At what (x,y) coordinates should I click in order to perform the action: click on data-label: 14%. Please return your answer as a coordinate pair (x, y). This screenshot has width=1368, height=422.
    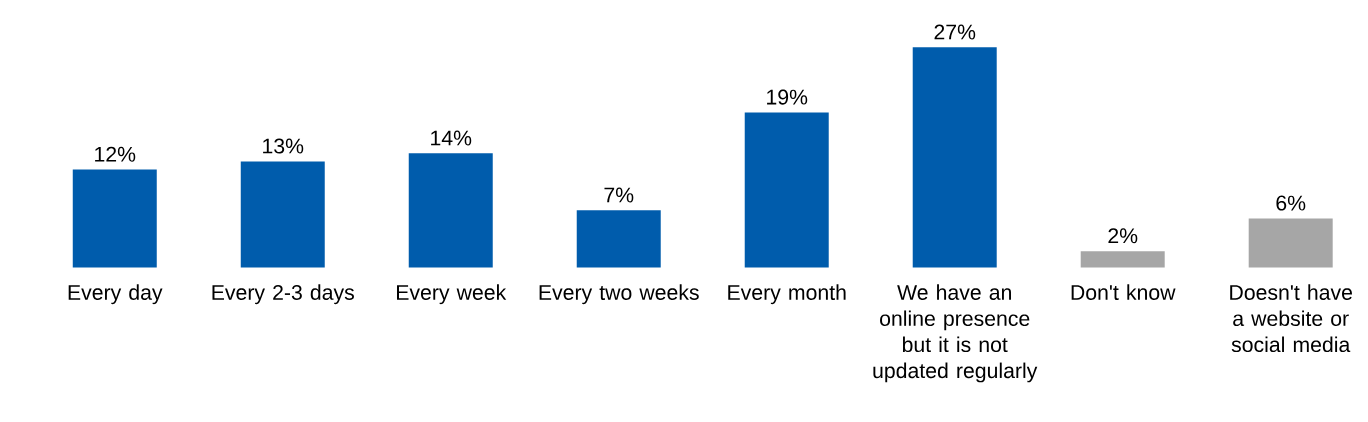
    Looking at the image, I should click on (451, 138).